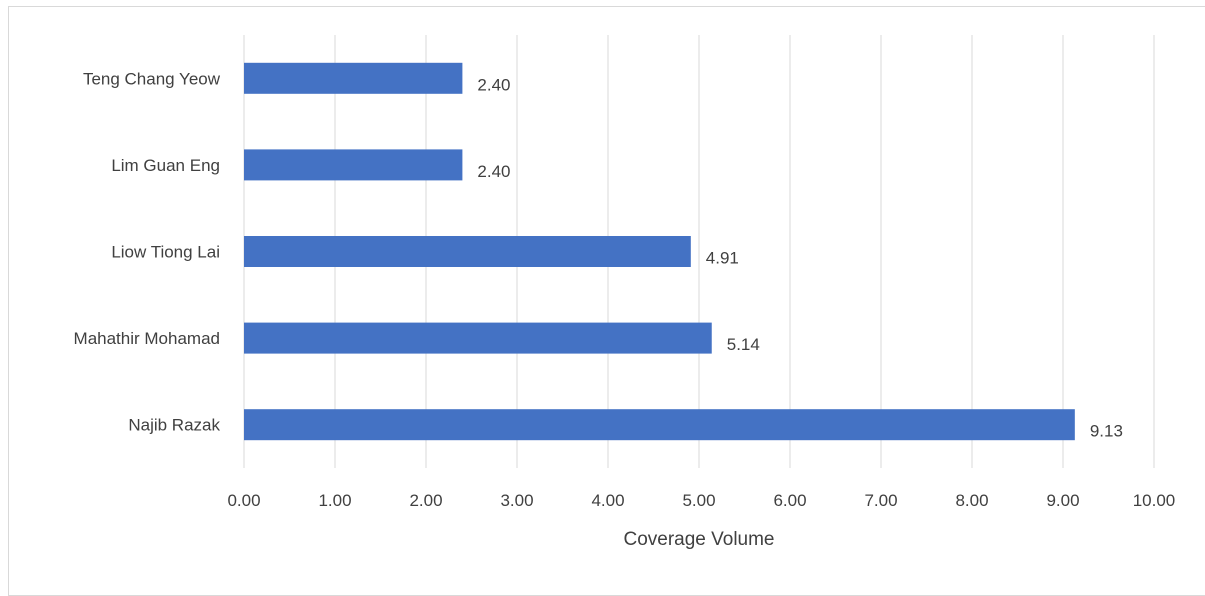 This screenshot has height=596, width=1205. Describe the element at coordinates (1062, 500) in the screenshot. I see `x-tick-label: 9.00` at that location.